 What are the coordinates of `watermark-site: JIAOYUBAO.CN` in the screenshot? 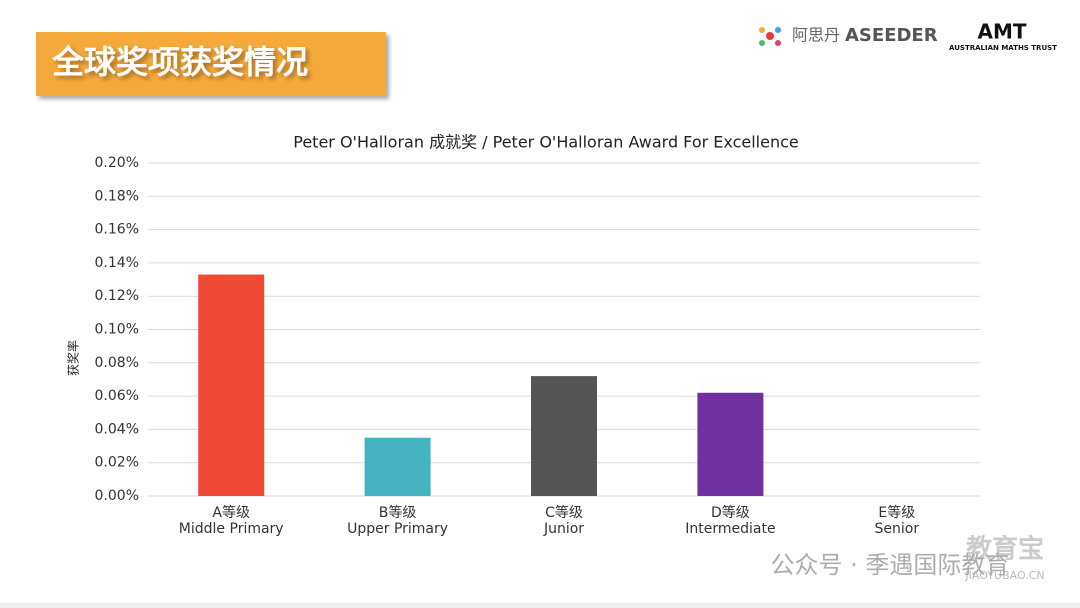 It's located at (1004, 575).